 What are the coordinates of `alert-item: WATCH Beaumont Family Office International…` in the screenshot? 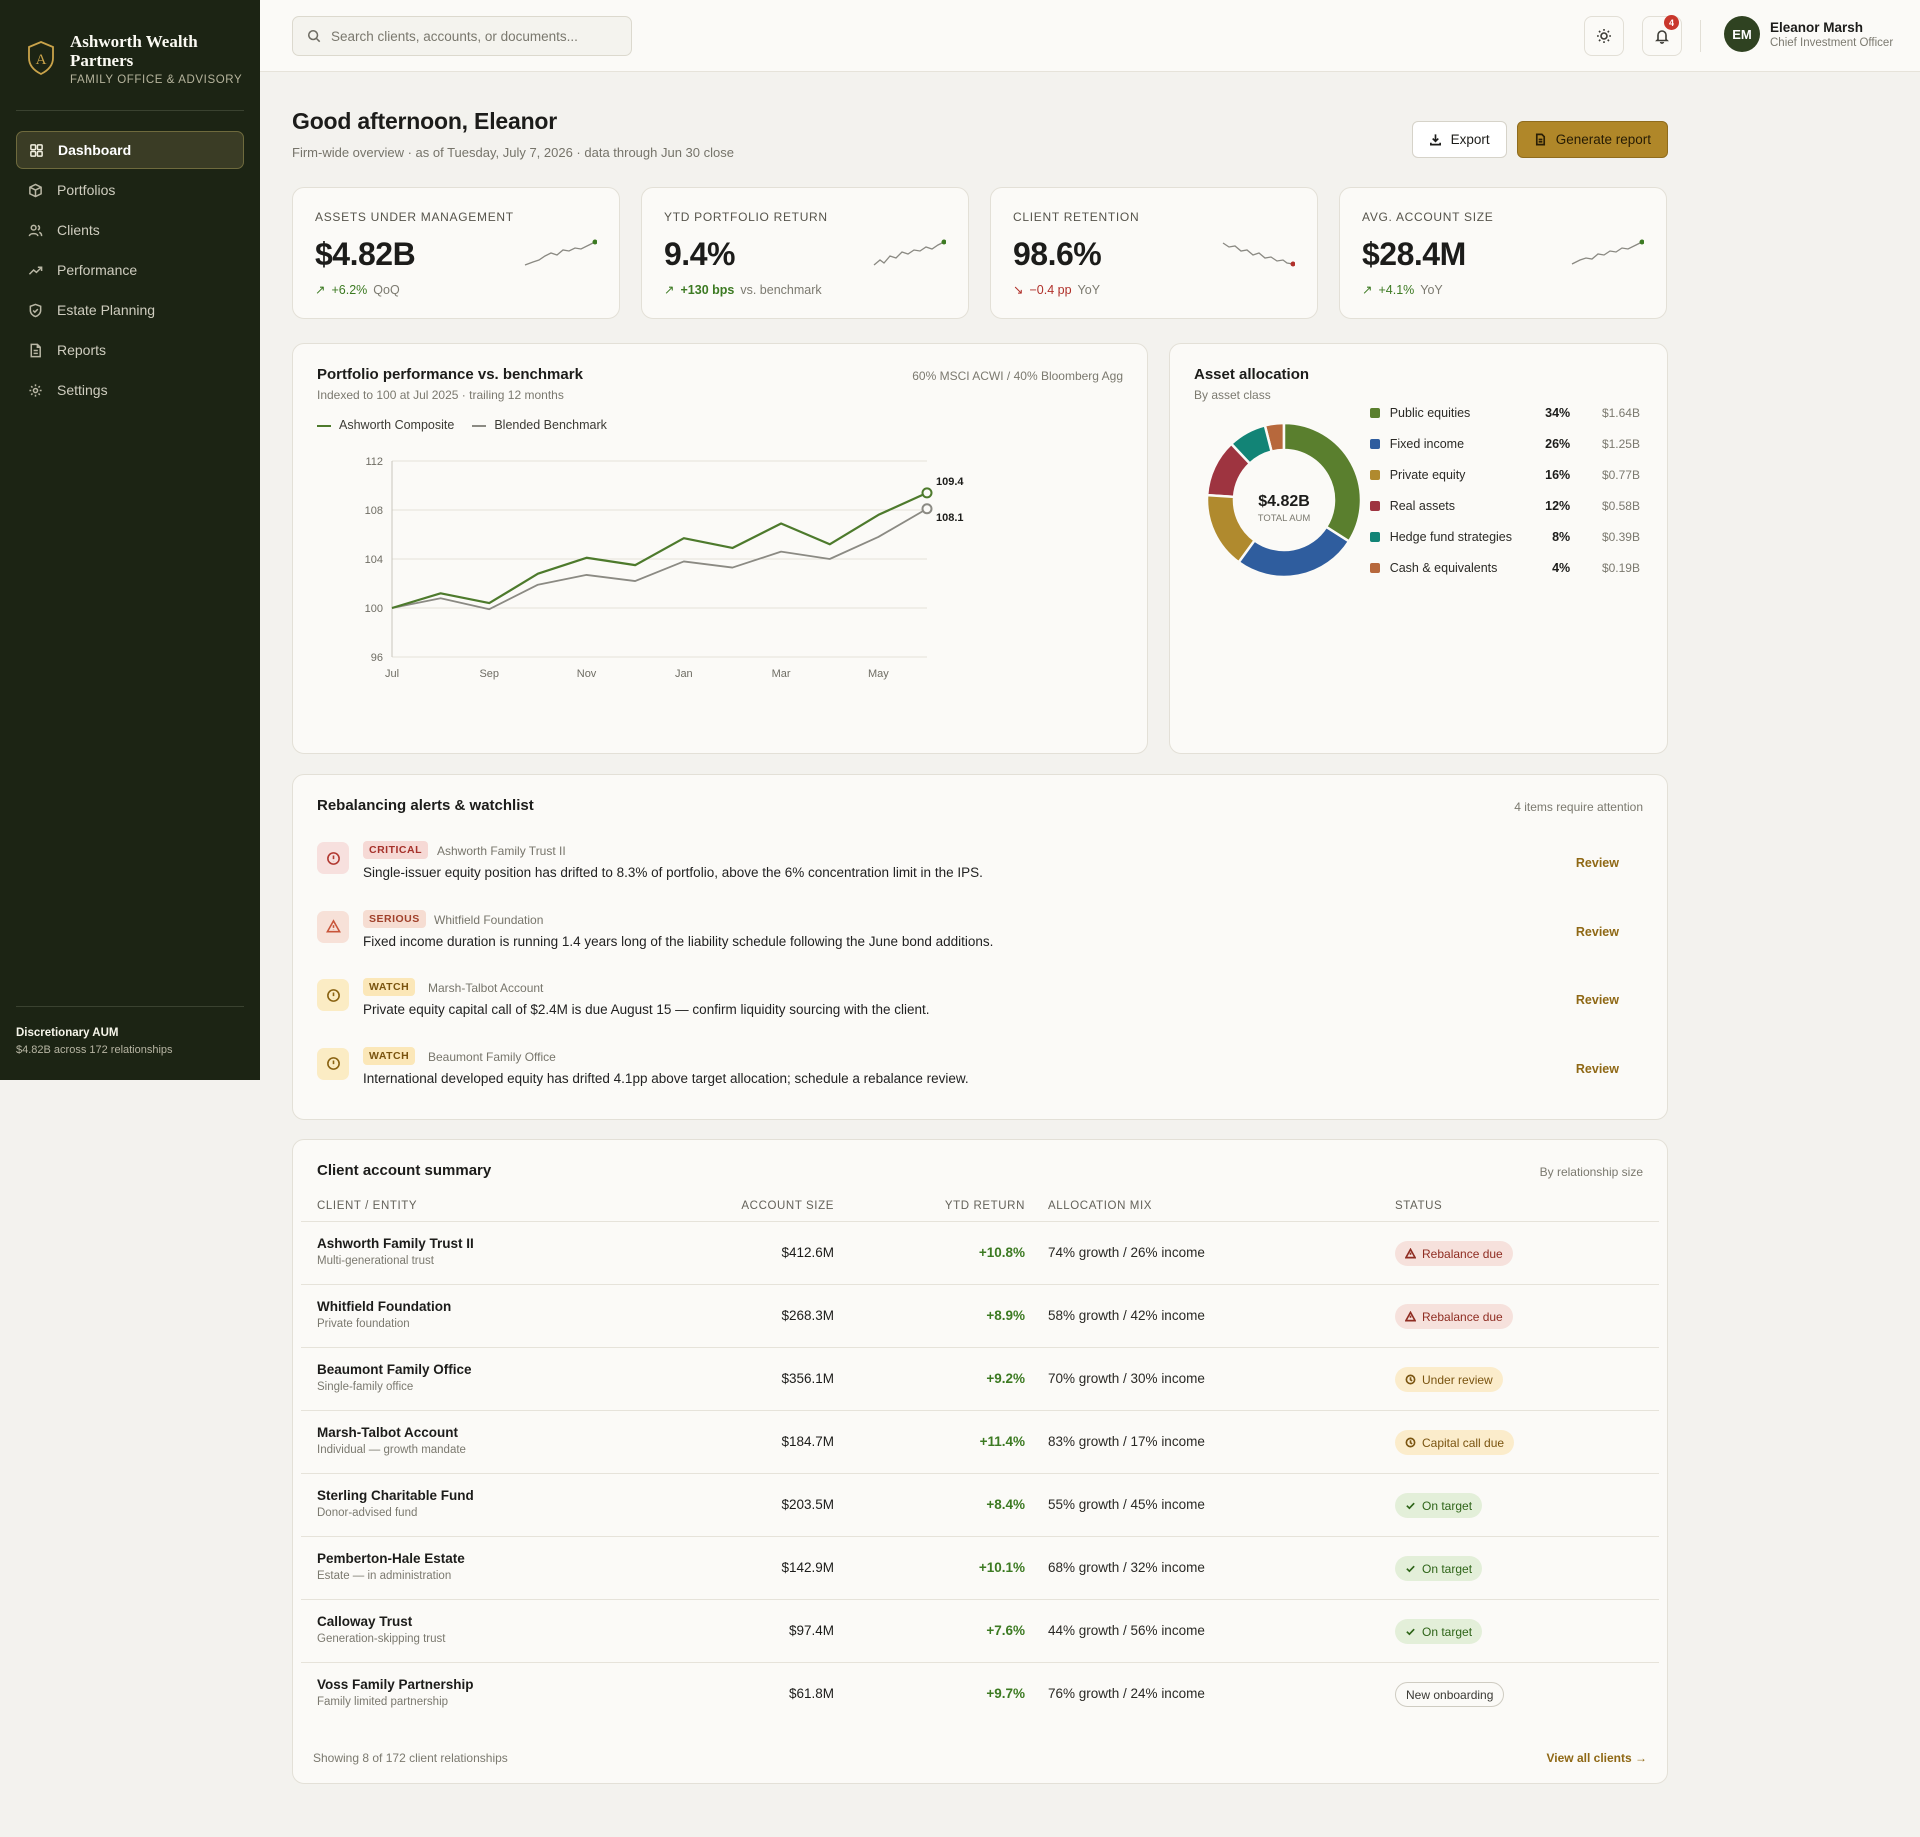 It's located at (980, 1072).